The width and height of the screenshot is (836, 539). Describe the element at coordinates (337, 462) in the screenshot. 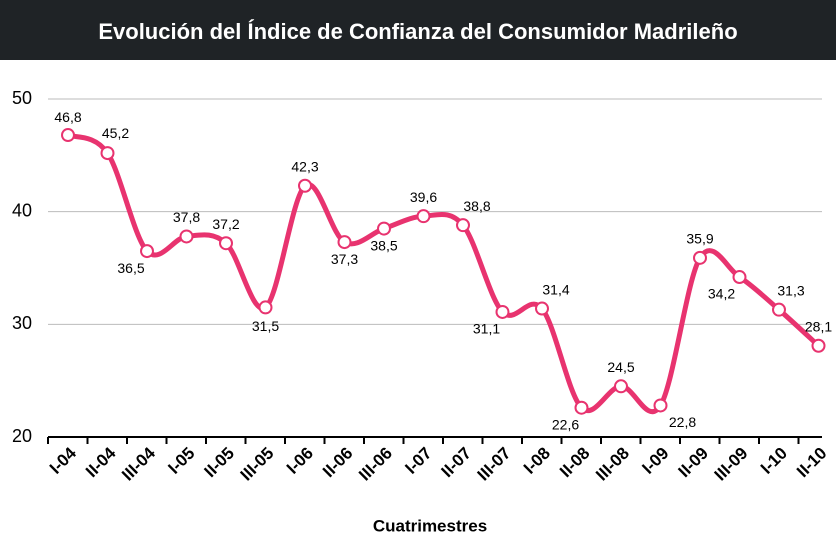

I see `x-tick-label: II-06` at that location.